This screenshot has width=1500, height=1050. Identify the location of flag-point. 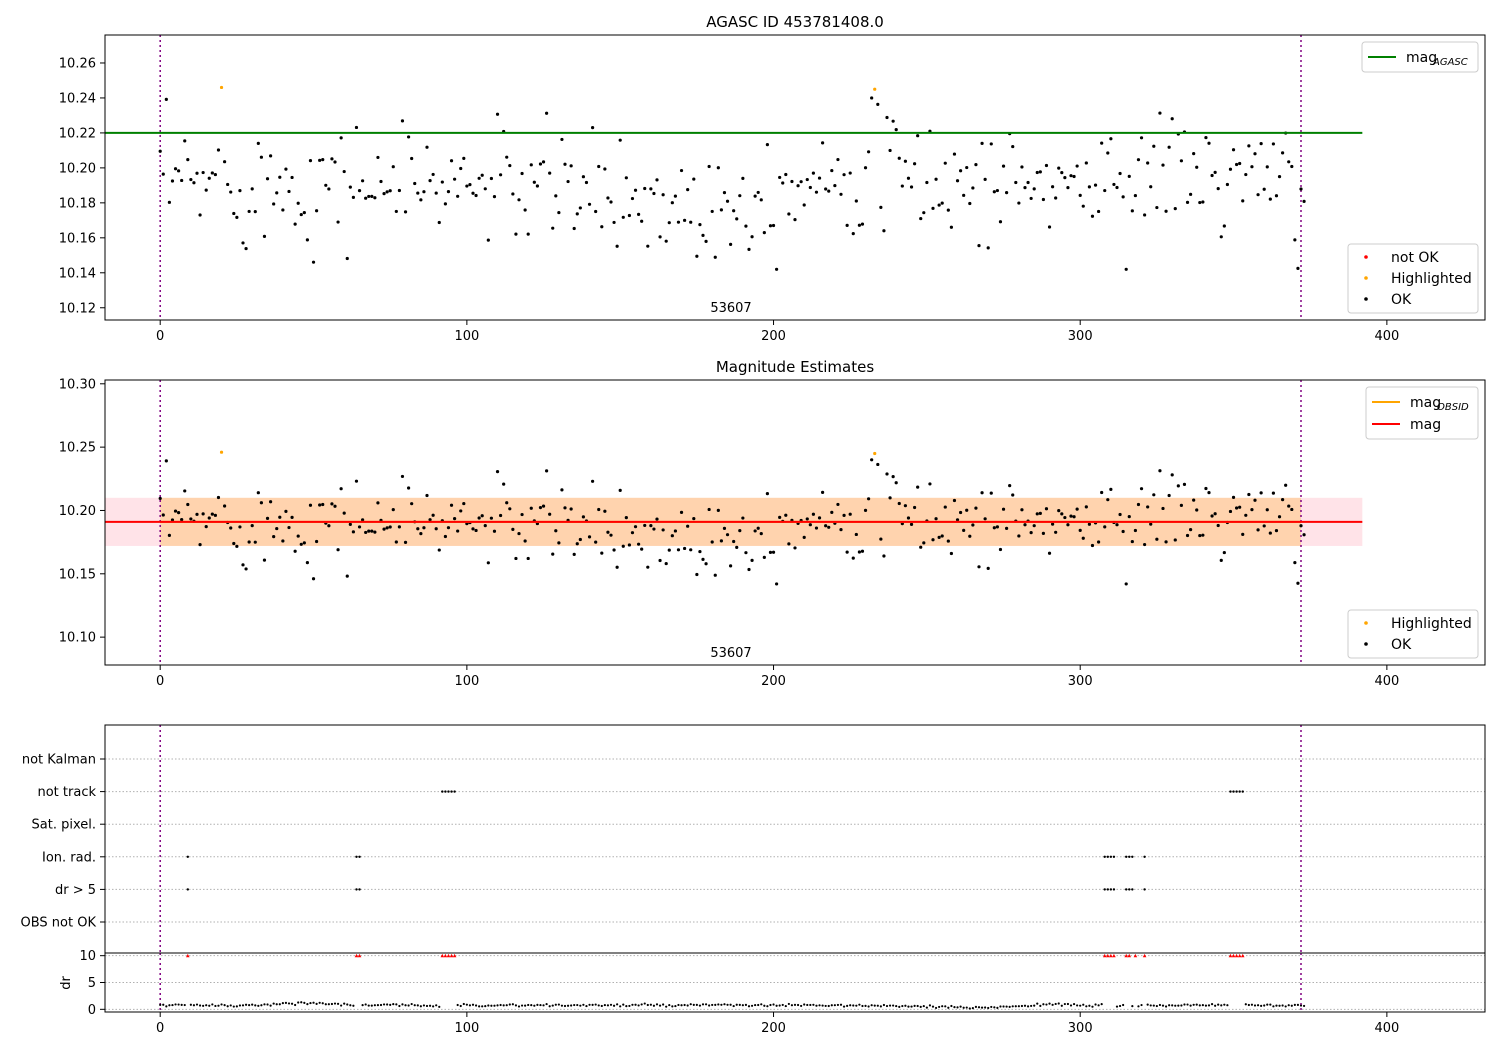
(1242, 791).